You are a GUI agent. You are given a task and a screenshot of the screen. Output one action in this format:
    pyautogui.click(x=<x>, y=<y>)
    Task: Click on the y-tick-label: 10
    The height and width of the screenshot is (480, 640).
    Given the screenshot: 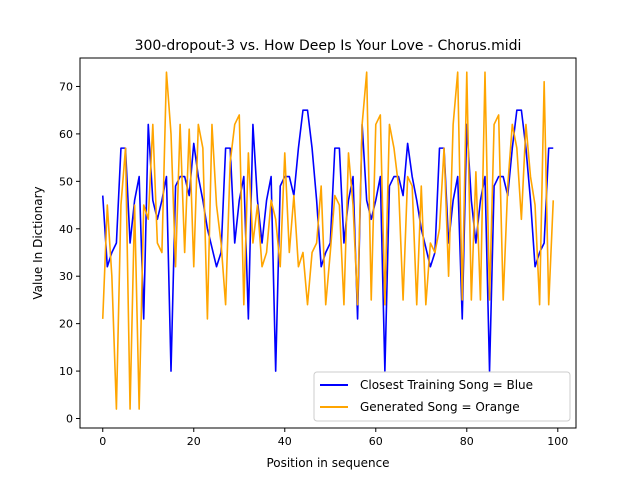 What is the action you would take?
    pyautogui.click(x=66, y=371)
    